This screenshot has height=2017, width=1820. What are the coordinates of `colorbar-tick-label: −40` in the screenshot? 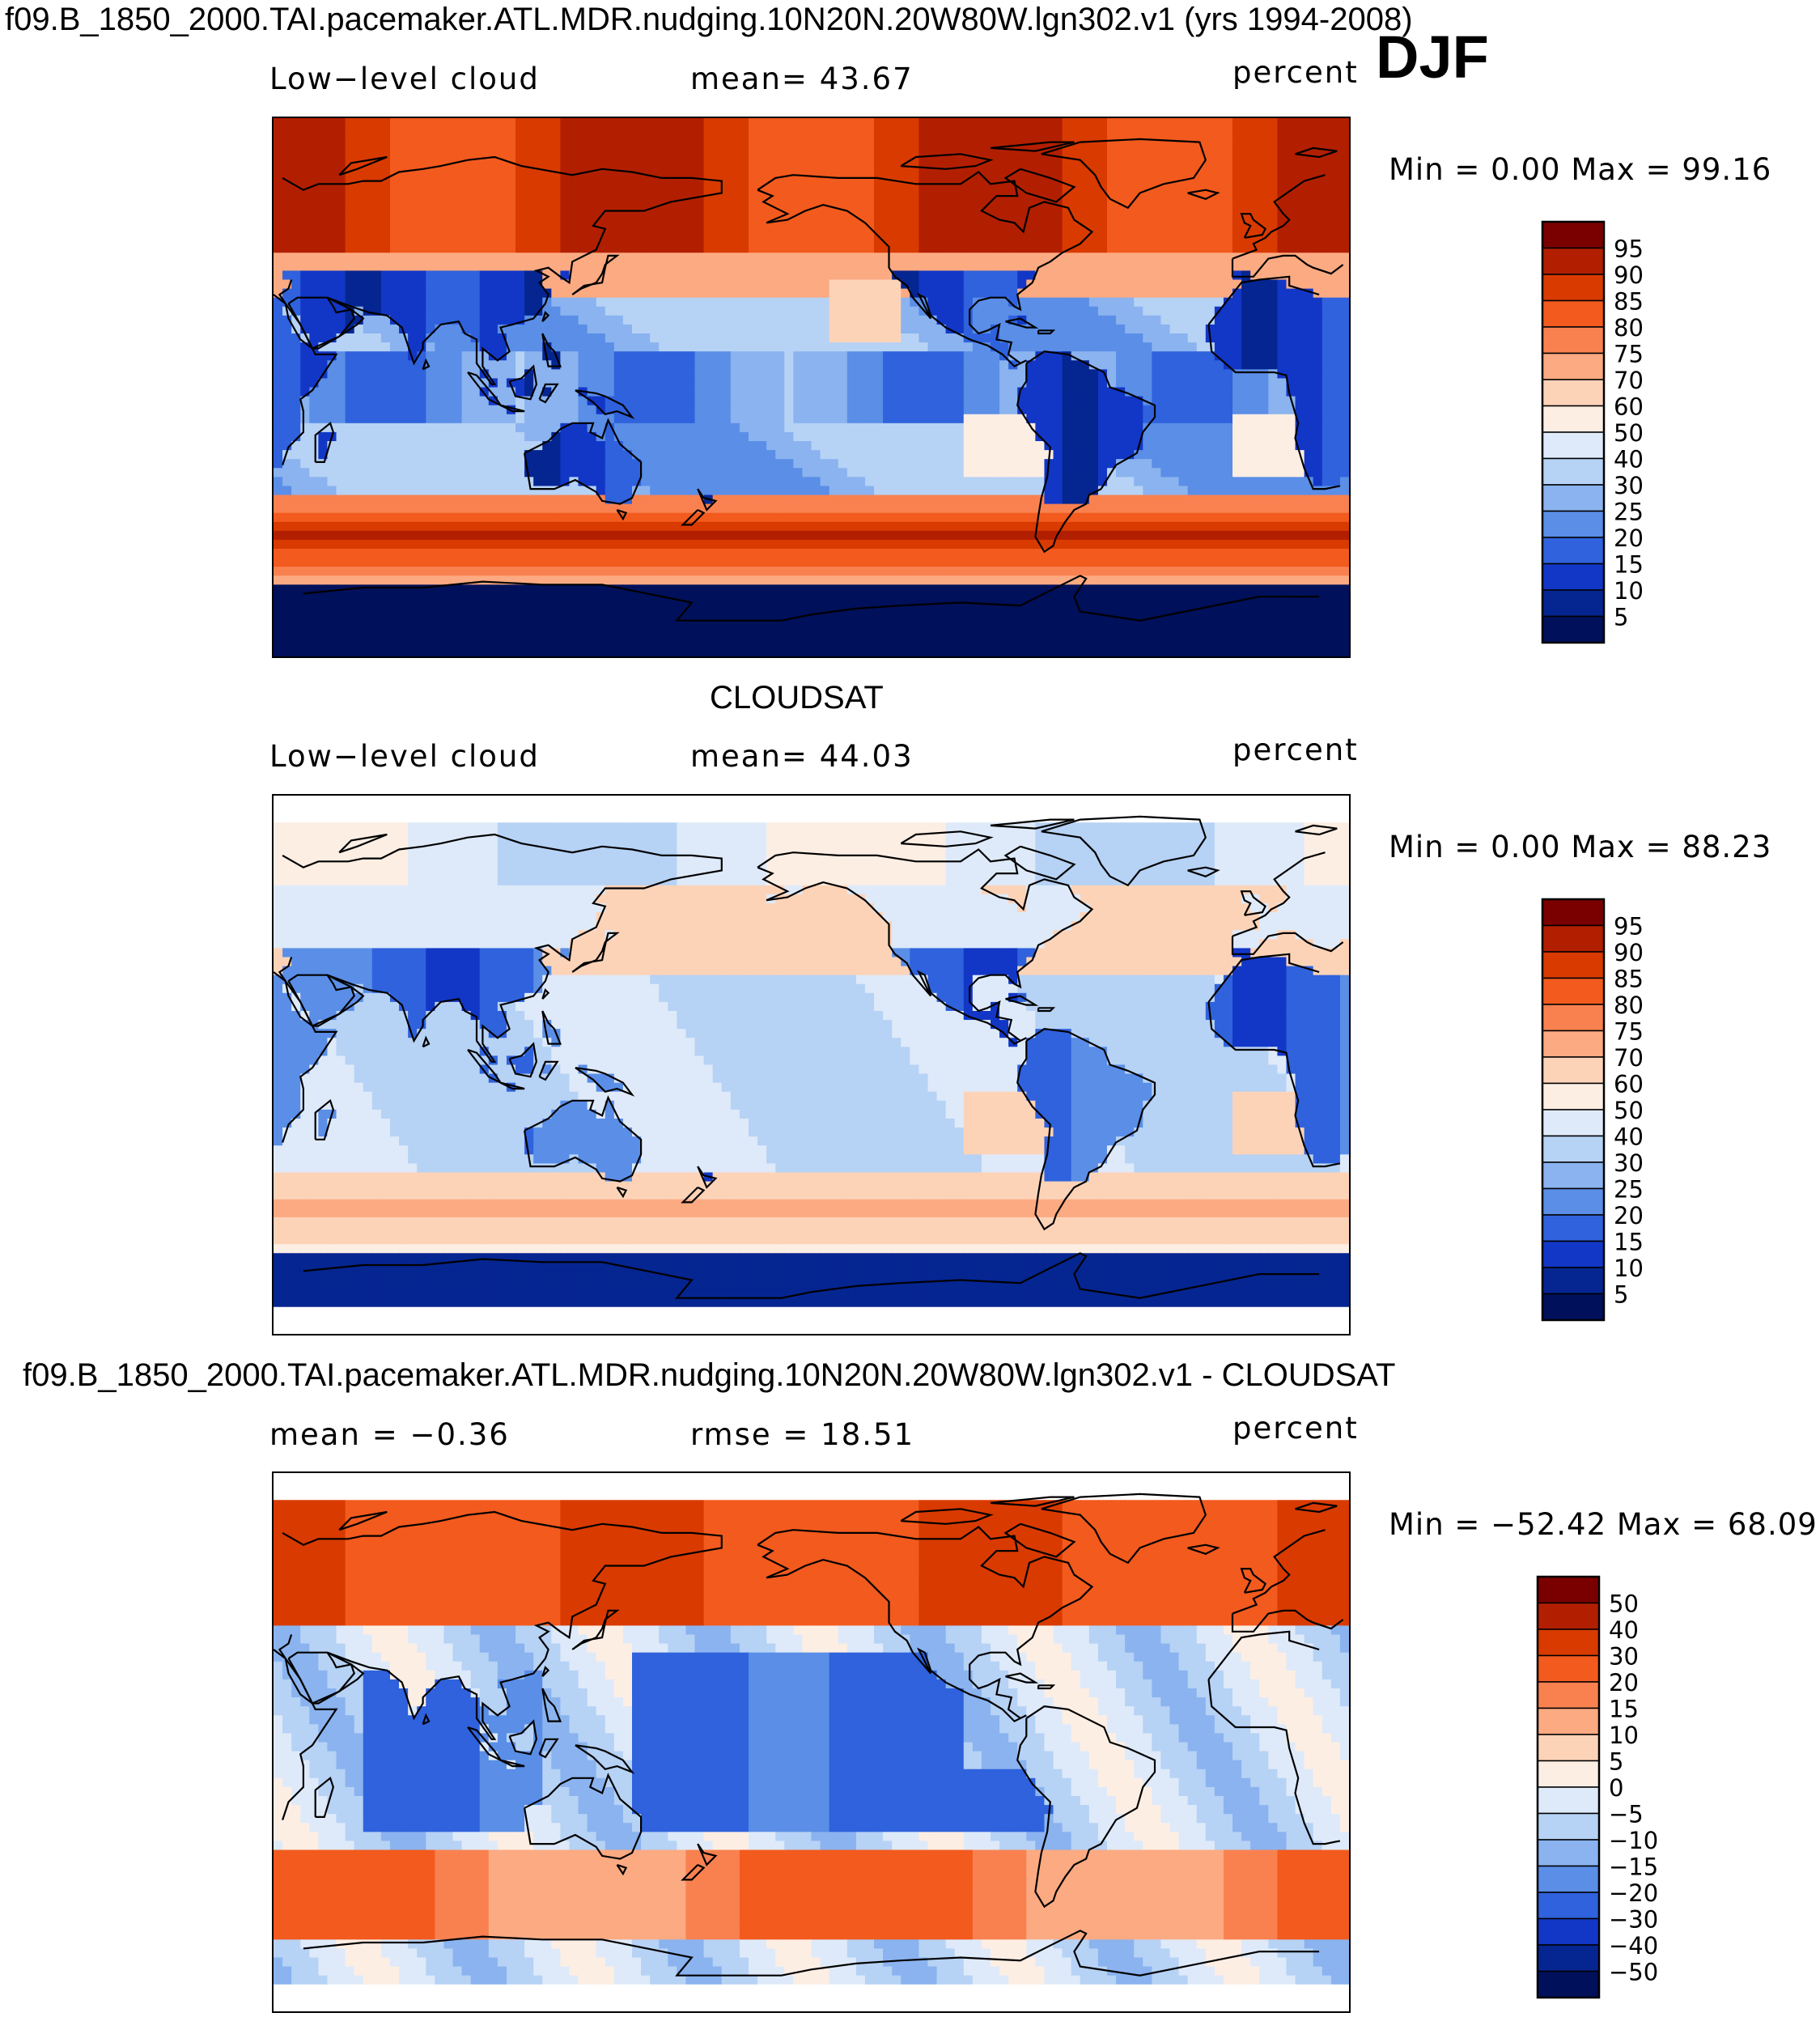 It's located at (1634, 1946).